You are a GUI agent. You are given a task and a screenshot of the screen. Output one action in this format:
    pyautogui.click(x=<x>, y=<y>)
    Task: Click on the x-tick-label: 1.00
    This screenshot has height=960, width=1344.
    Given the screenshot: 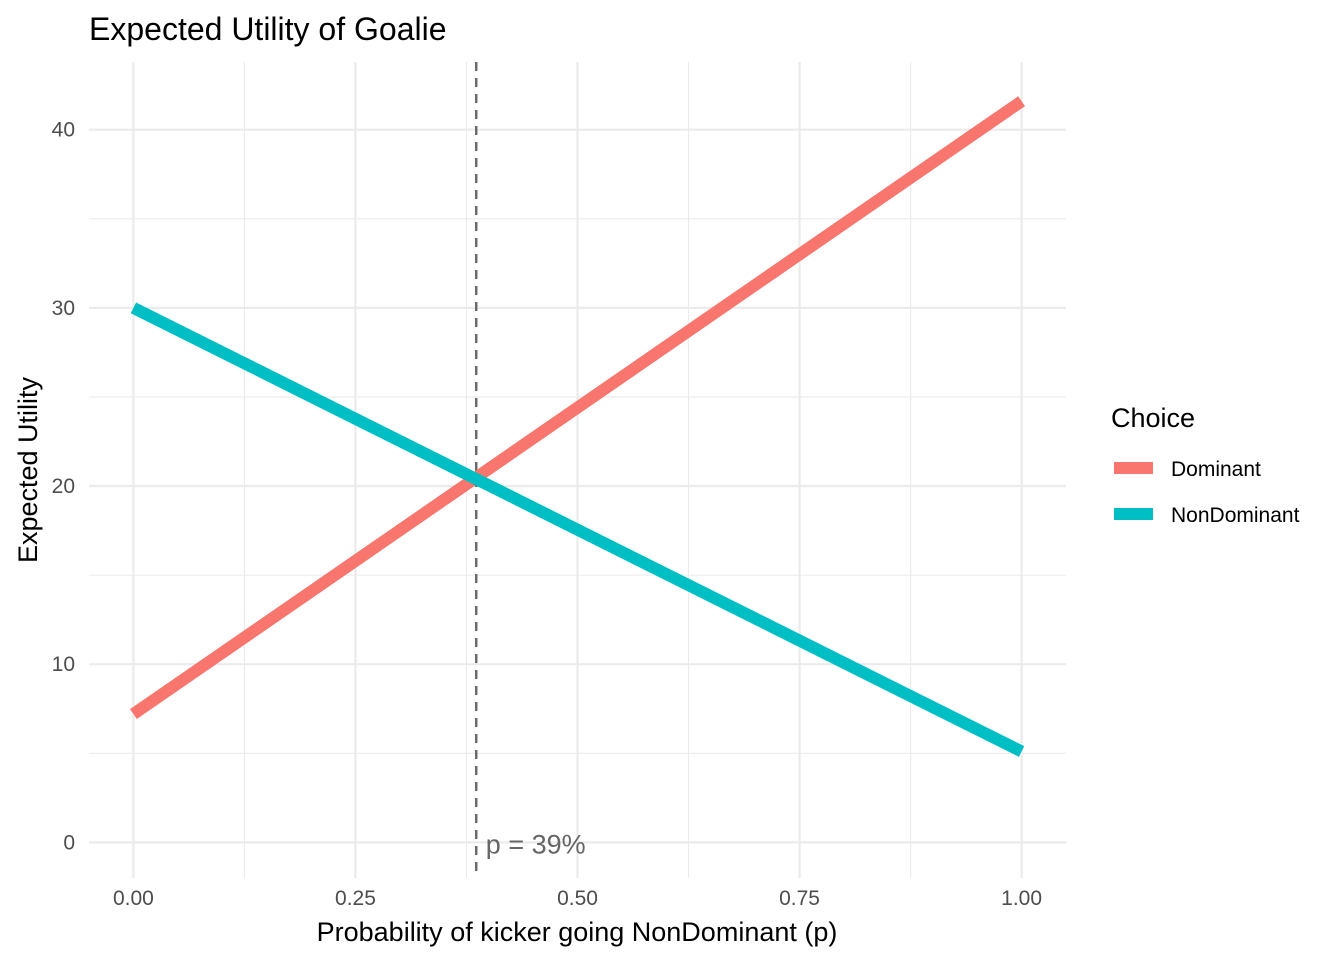 What is the action you would take?
    pyautogui.click(x=1021, y=898)
    